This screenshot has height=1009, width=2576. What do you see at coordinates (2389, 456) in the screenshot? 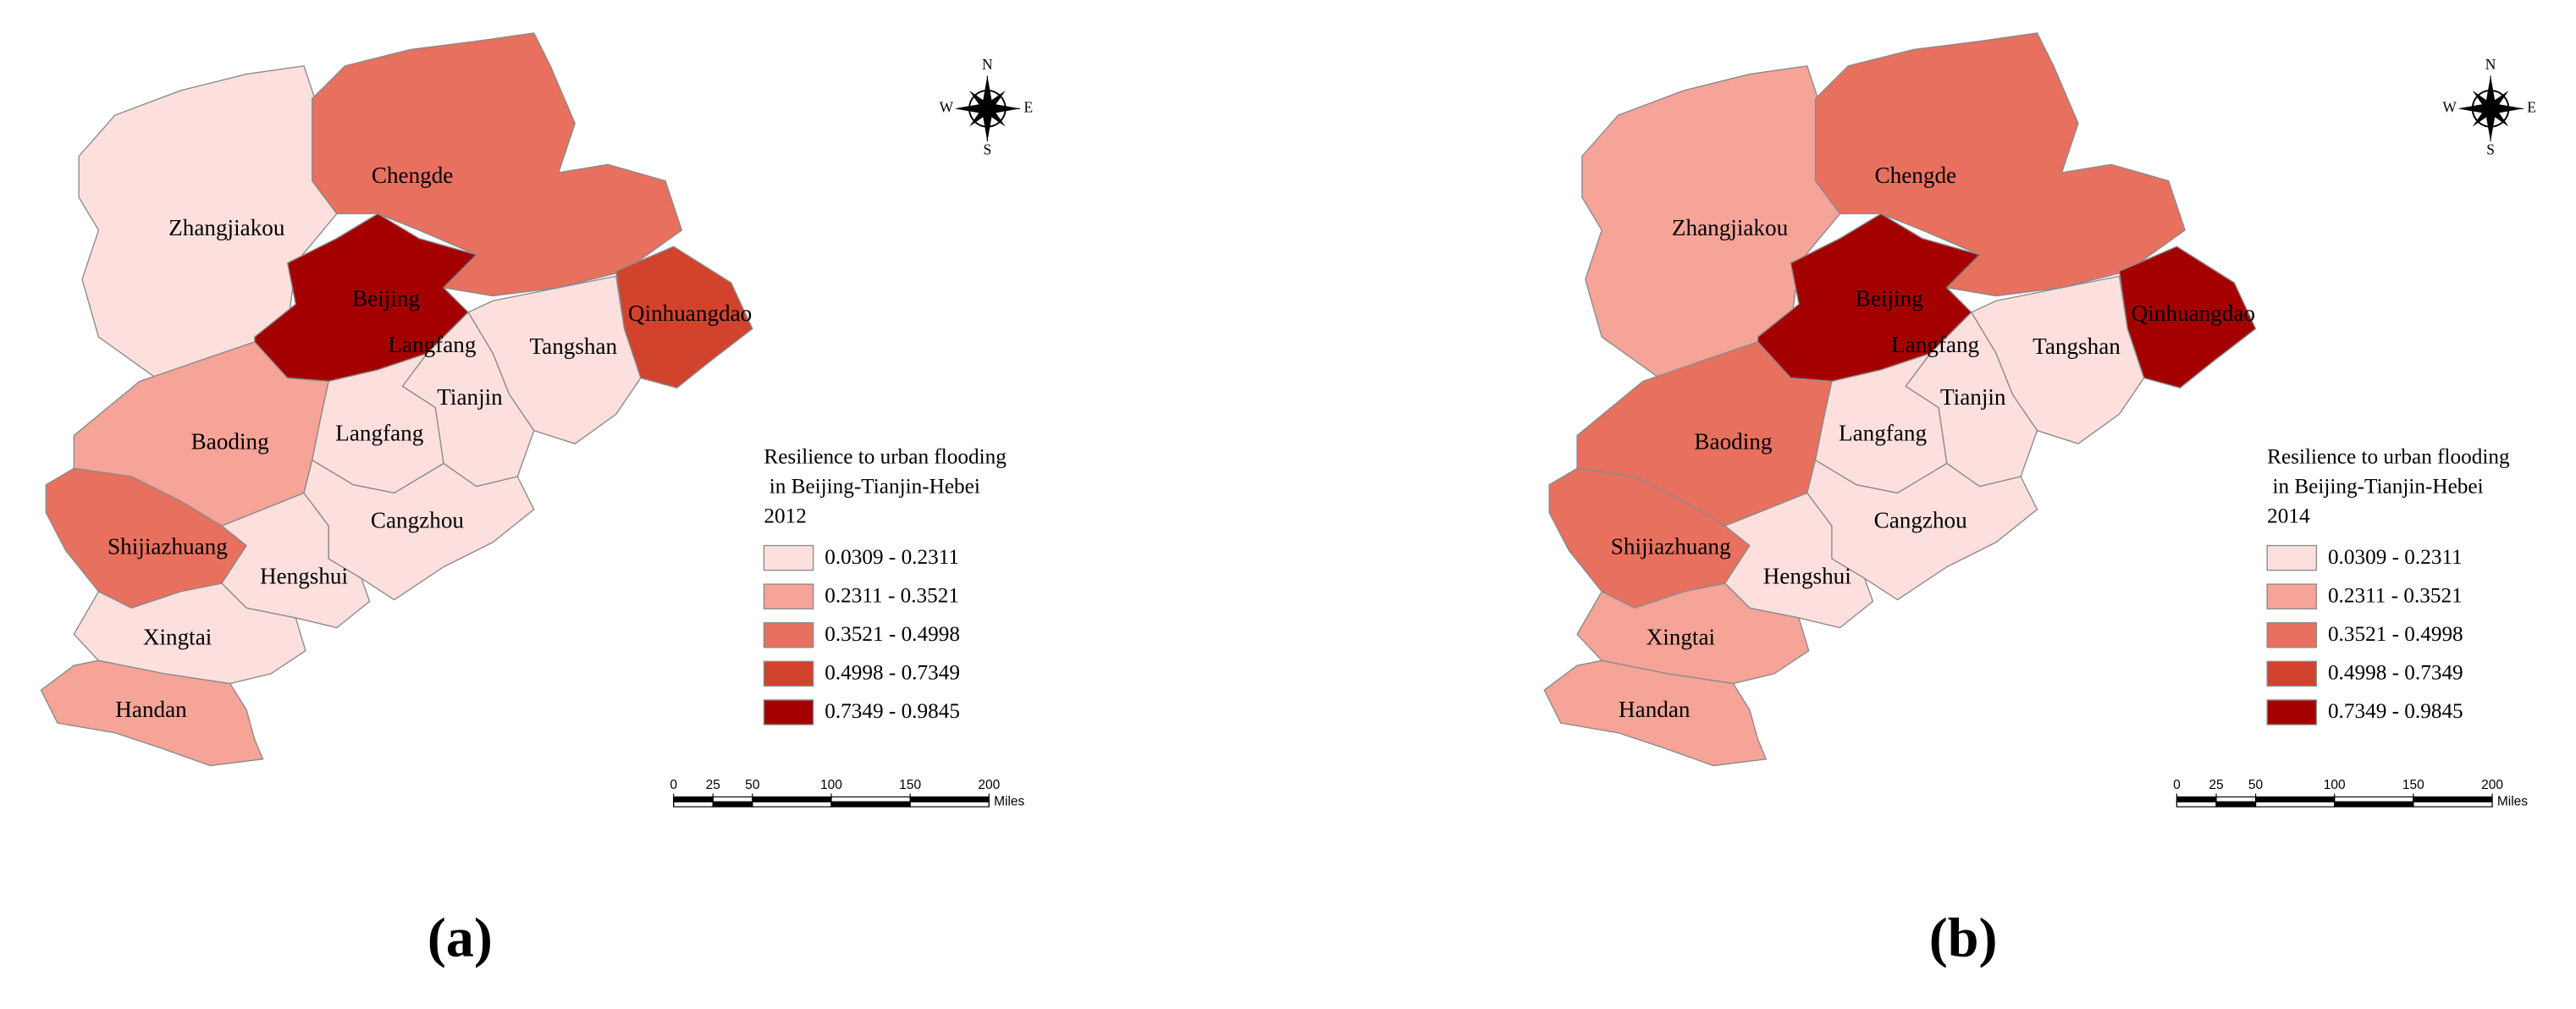
I see `legend-title: Resilience to urban flooding` at bounding box center [2389, 456].